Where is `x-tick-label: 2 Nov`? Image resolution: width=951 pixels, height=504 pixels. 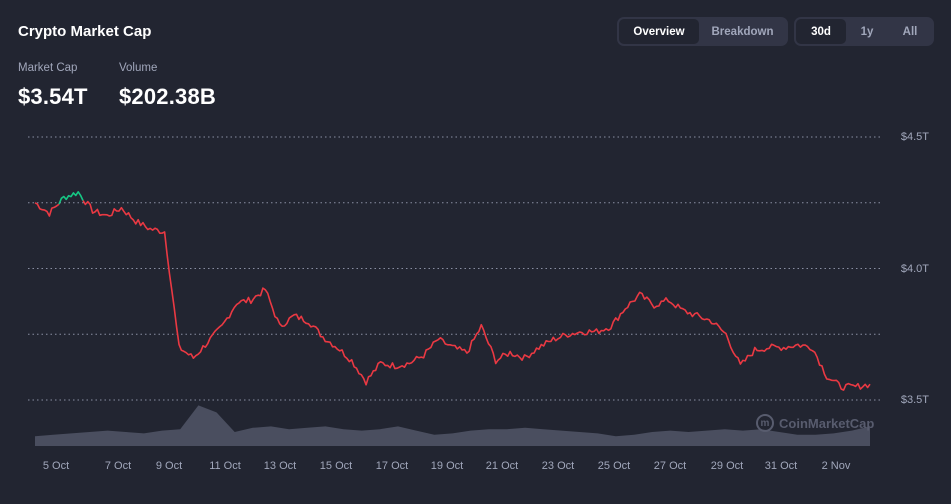
x-tick-label: 2 Nov is located at coordinates (836, 466).